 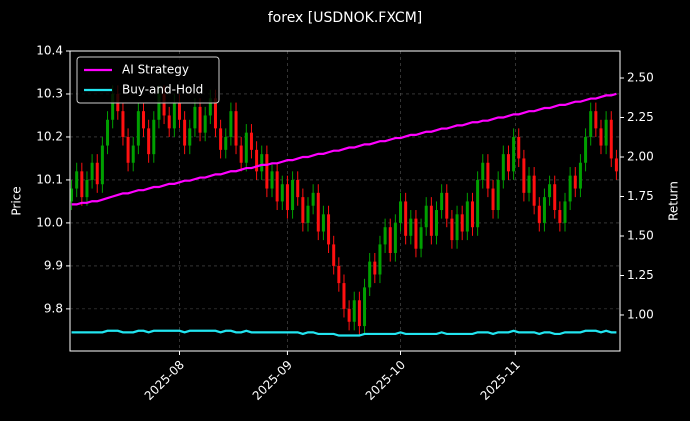 I want to click on legend-label: AI Strategy, so click(x=155, y=70).